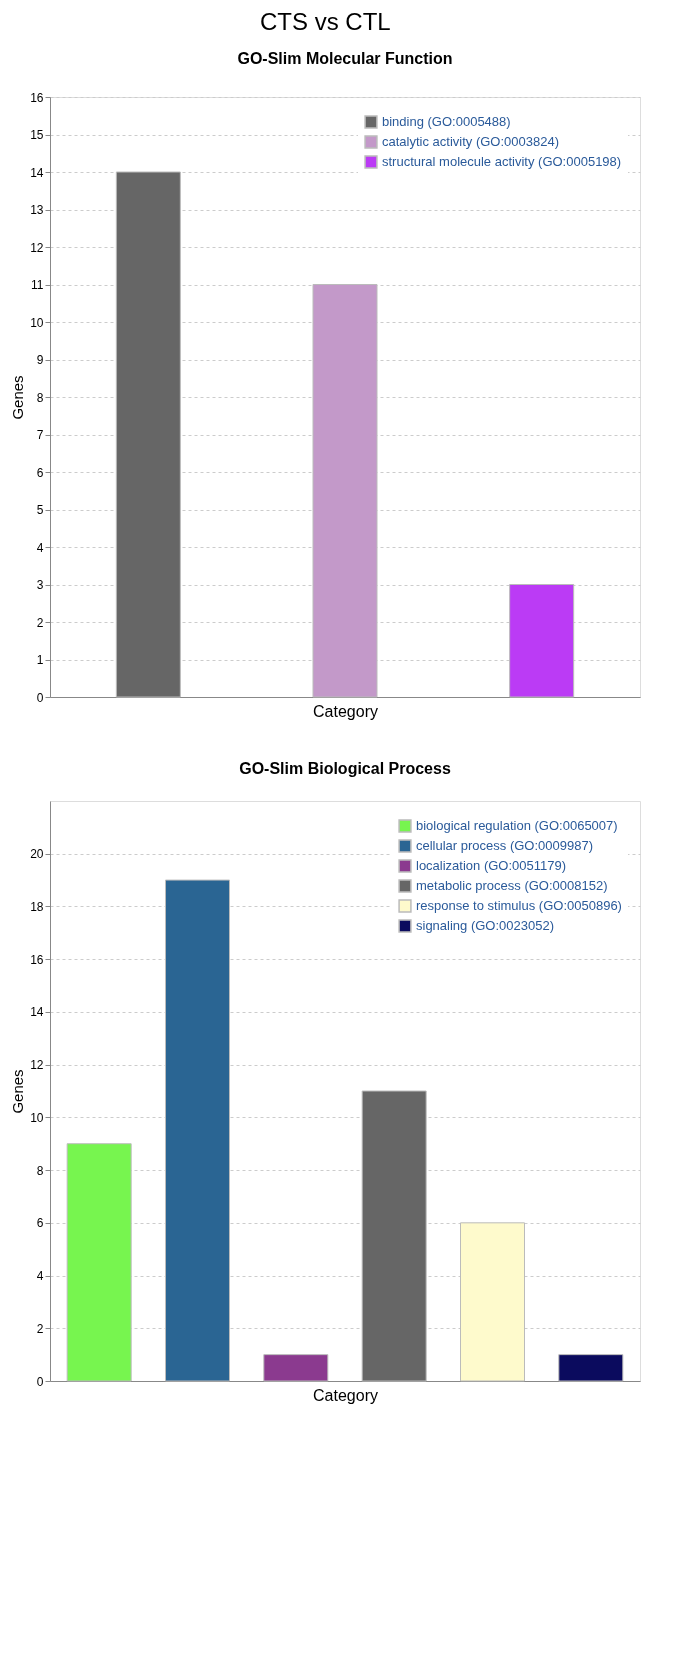 The image size is (688, 1676). What do you see at coordinates (491, 865) in the screenshot?
I see `legend-label: localization (GO:0051179)` at bounding box center [491, 865].